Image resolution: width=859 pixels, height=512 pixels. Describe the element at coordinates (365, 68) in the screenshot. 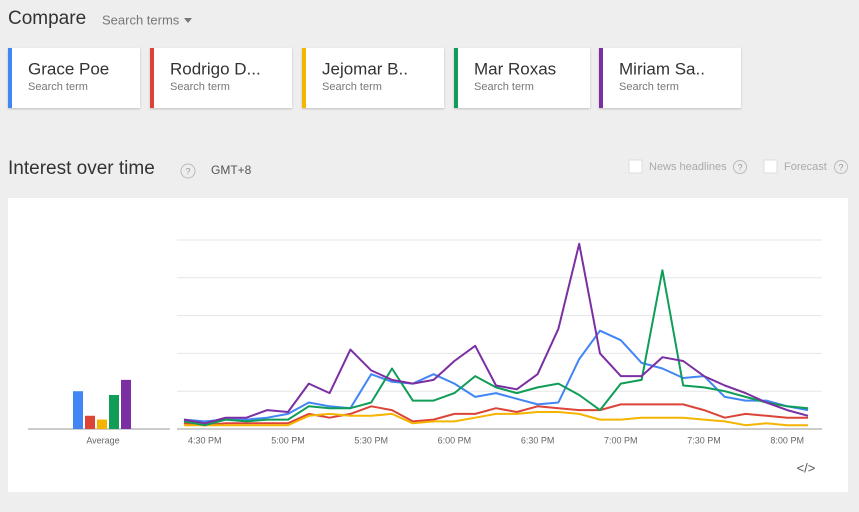

I see `term-name: Jejomar B..` at that location.